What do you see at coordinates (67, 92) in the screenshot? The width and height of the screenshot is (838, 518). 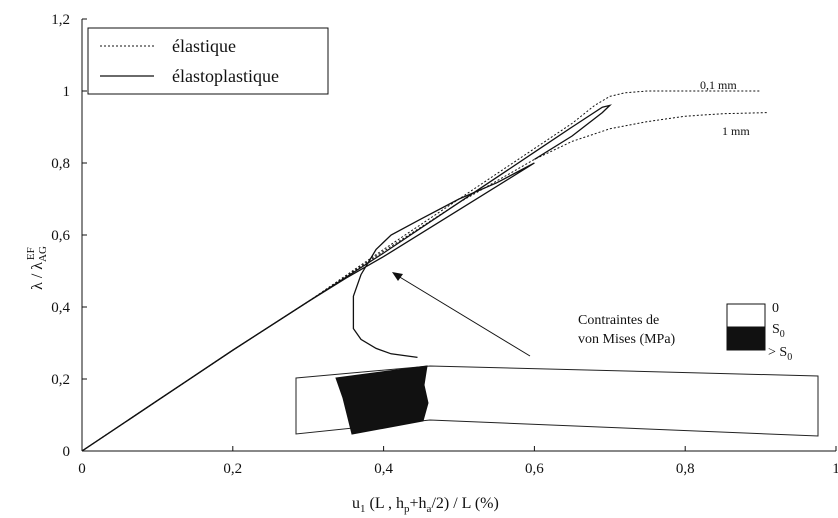 I see `y-tick-label: 1` at bounding box center [67, 92].